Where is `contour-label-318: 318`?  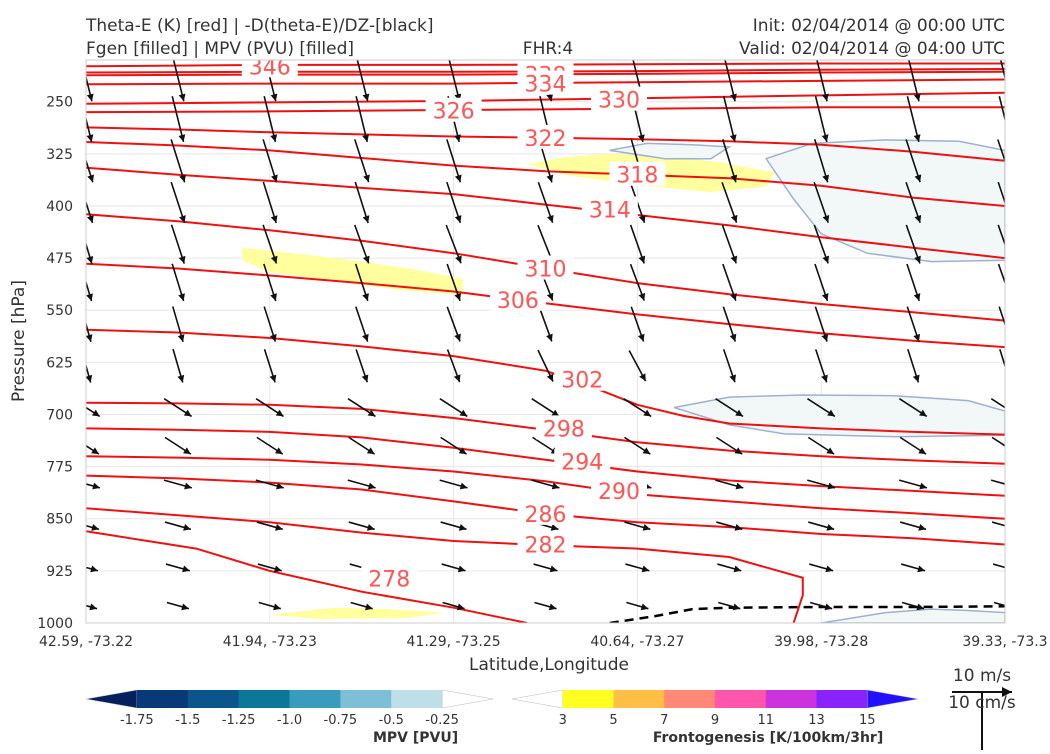
contour-label-318: 318 is located at coordinates (637, 176).